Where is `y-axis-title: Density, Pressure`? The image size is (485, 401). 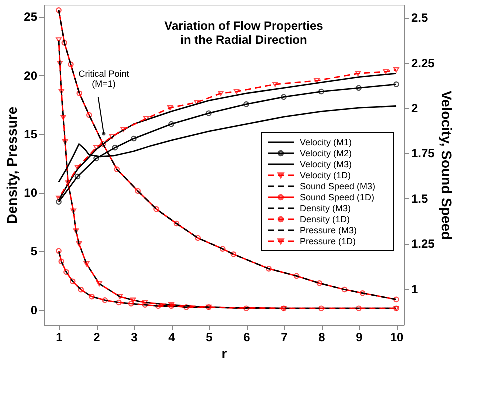
y-axis-title: Density, Pressure is located at coordinates (12, 165).